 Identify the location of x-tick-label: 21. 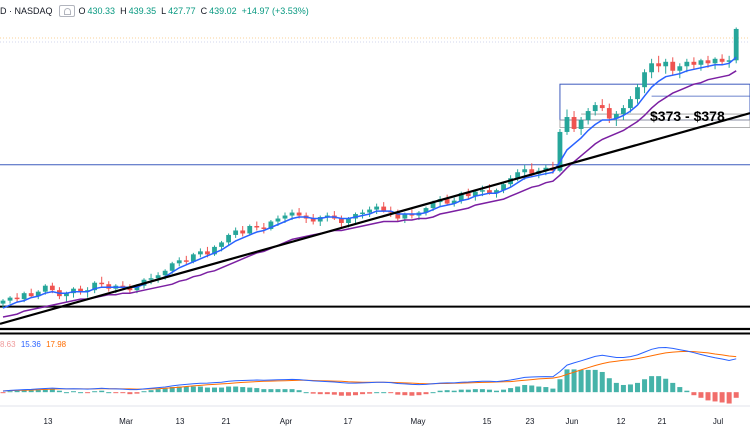
(662, 421).